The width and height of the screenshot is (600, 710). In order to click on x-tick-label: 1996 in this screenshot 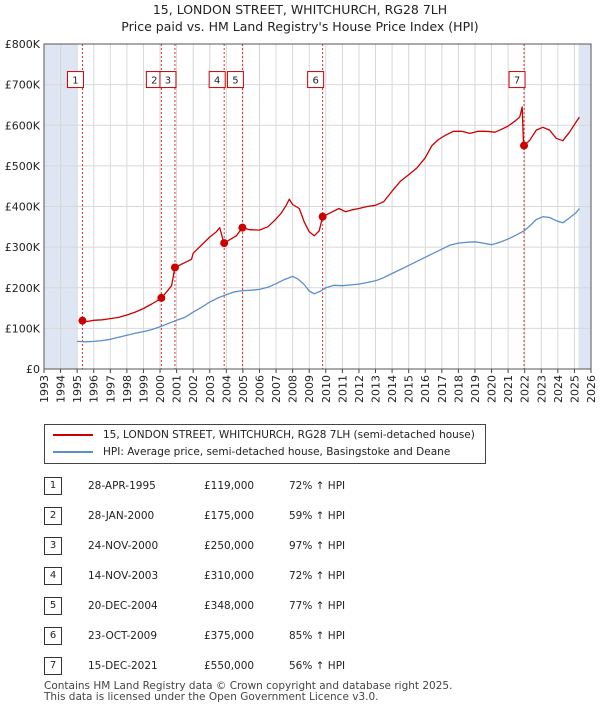, I will do `click(94, 389)`.